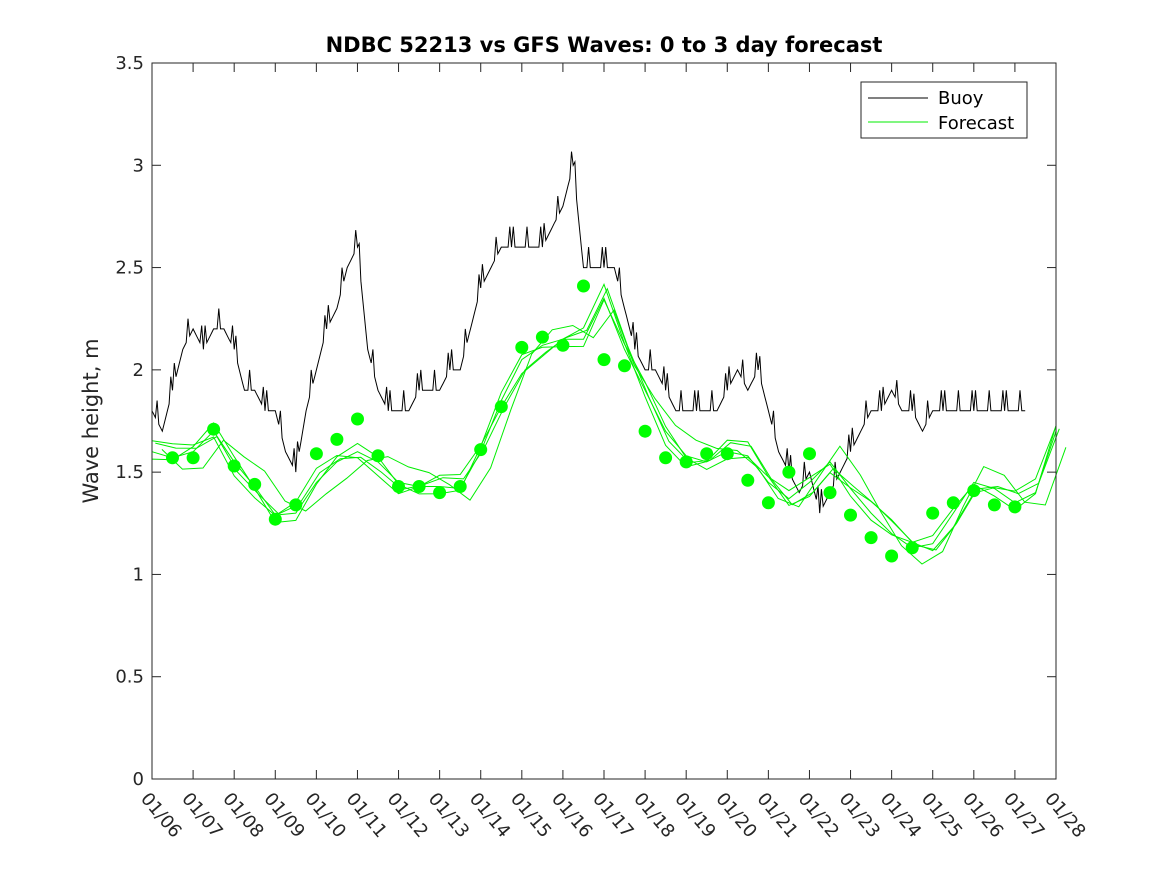  What do you see at coordinates (129, 63) in the screenshot?
I see `y-tick-label: 3.5` at bounding box center [129, 63].